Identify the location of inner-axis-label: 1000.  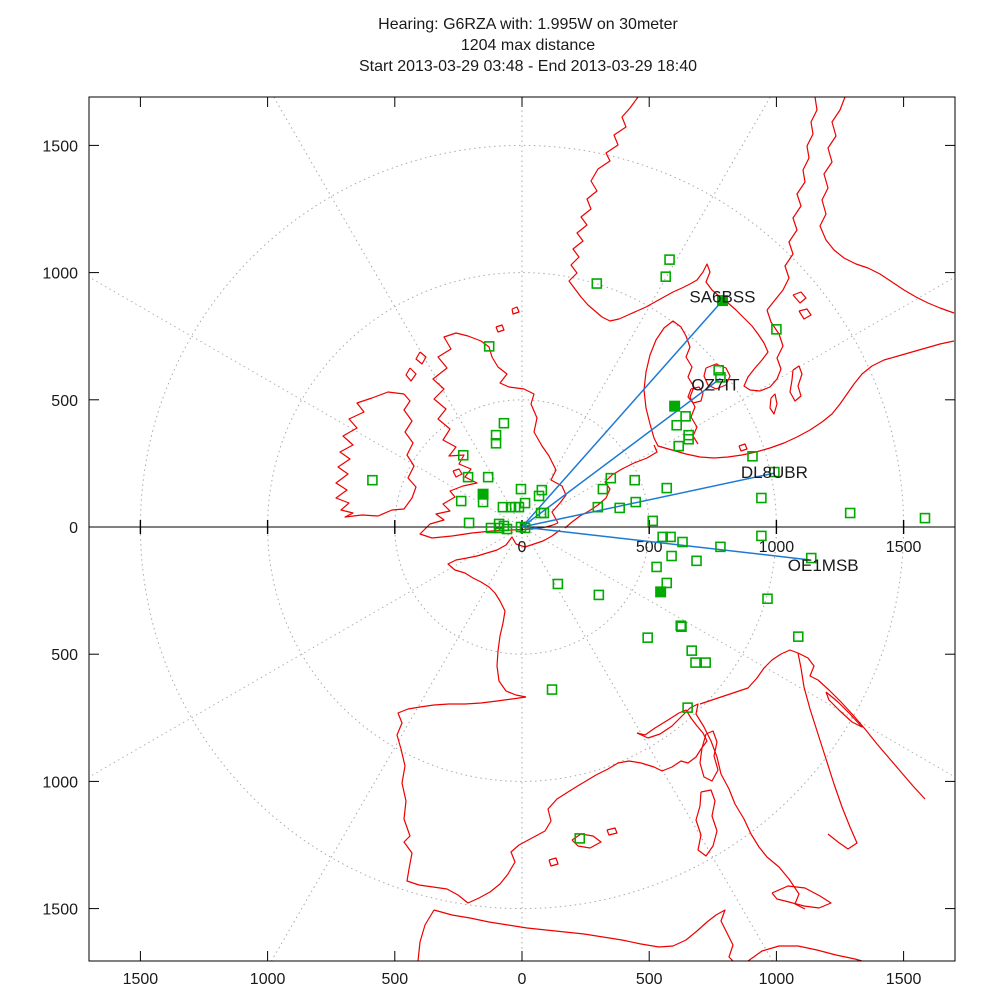
(777, 547).